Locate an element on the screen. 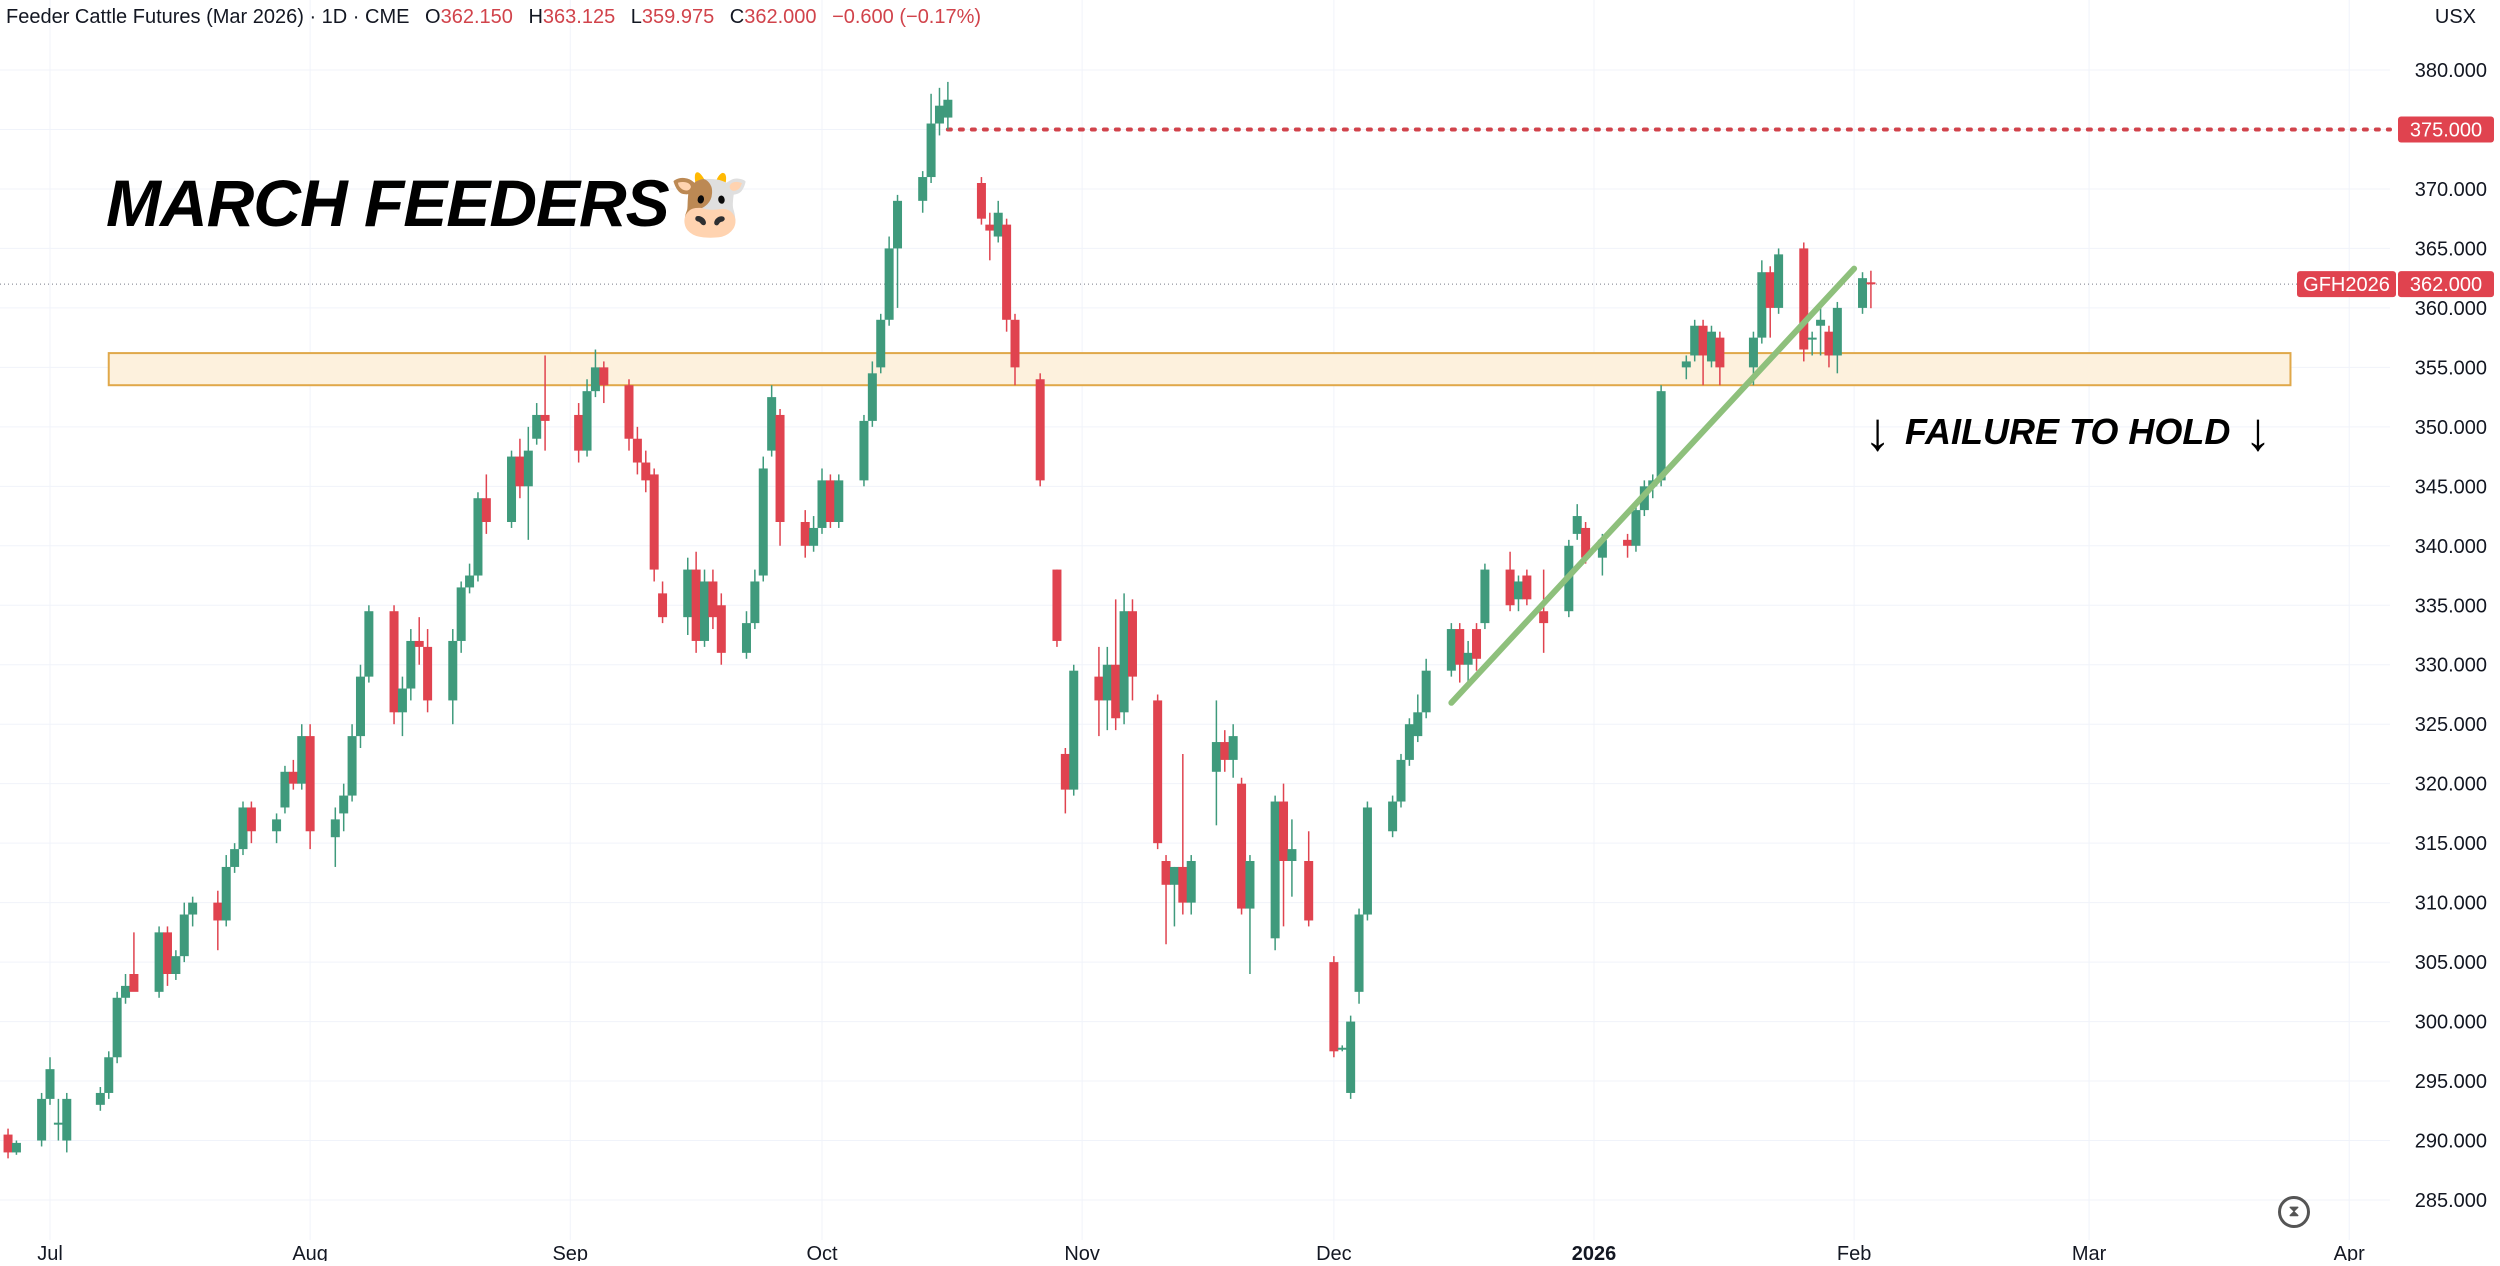 This screenshot has height=1266, width=2500. open-value: 362.150 is located at coordinates (476, 17).